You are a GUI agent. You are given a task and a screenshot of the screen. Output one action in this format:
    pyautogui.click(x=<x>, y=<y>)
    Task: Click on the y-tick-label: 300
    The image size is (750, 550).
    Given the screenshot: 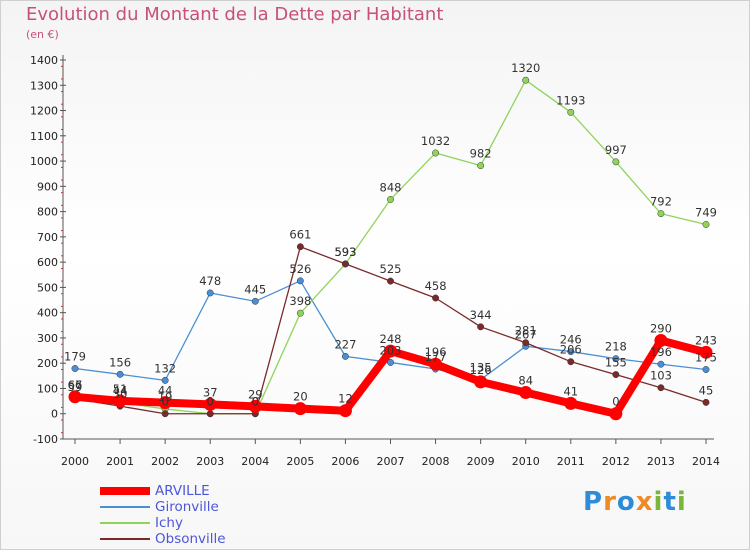 What is the action you would take?
    pyautogui.click(x=47, y=338)
    